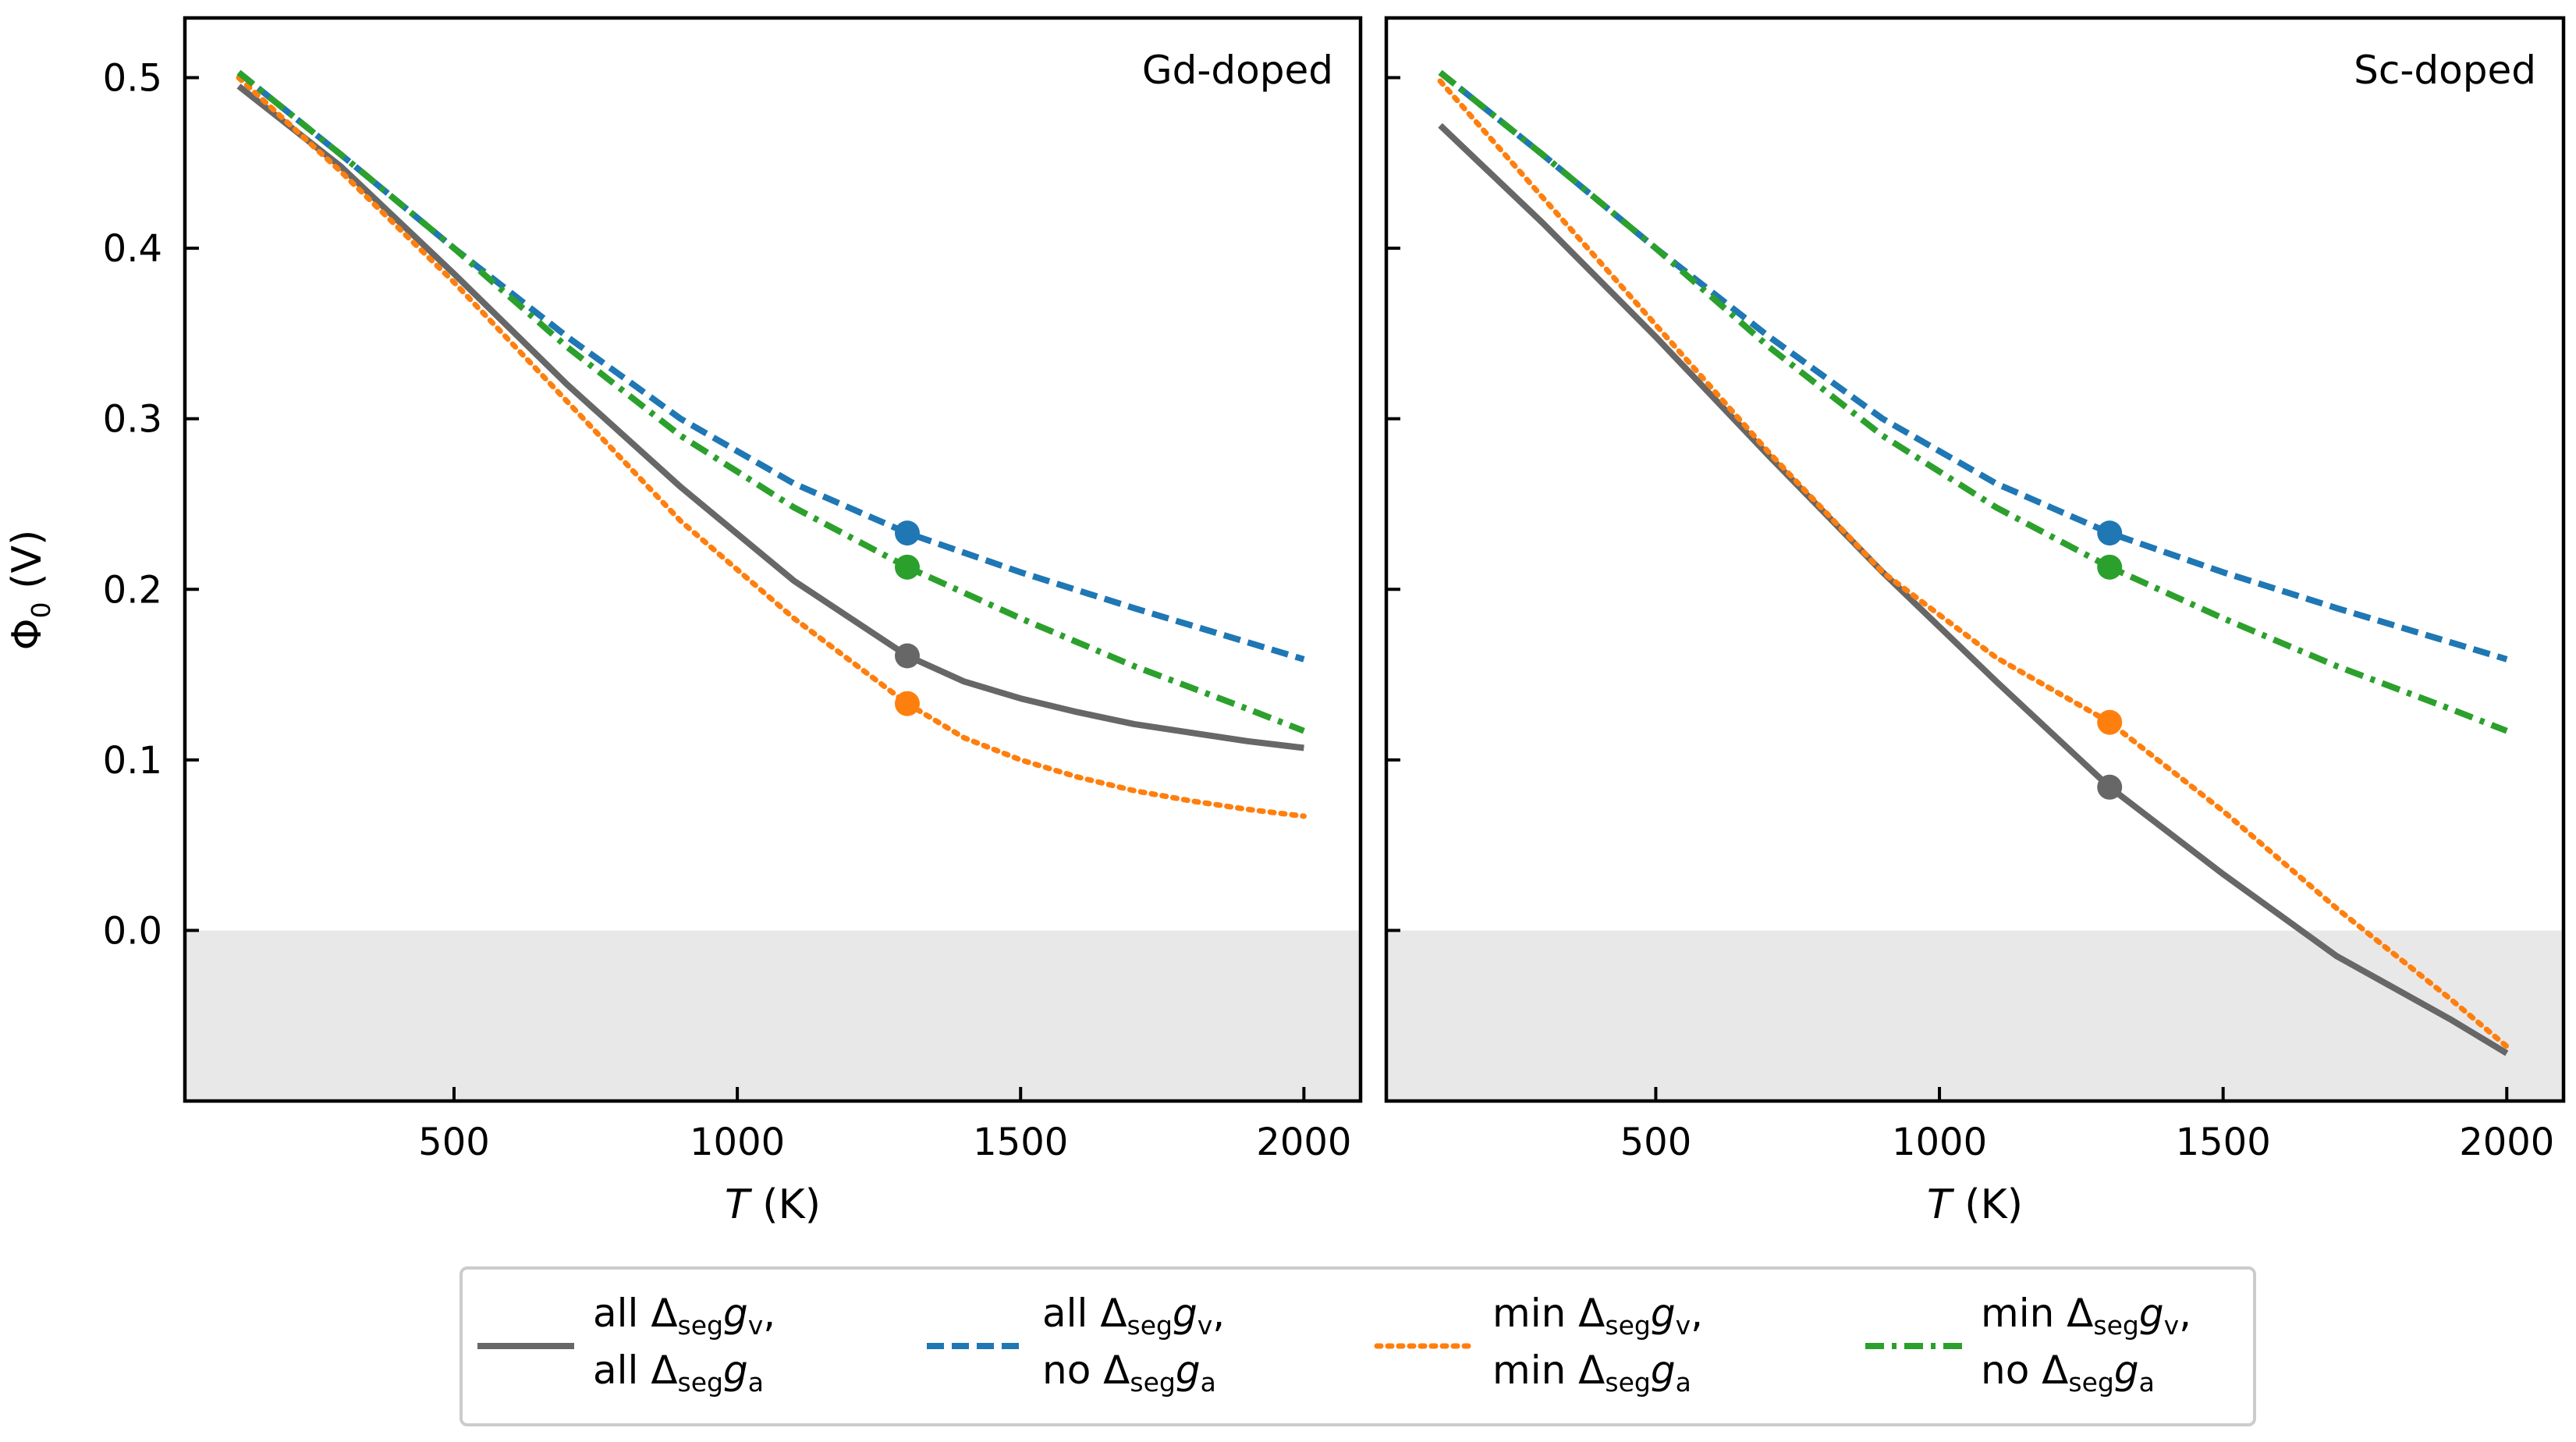  Describe the element at coordinates (27, 634) in the screenshot. I see `y-axis-label-symbol: Φ` at that location.